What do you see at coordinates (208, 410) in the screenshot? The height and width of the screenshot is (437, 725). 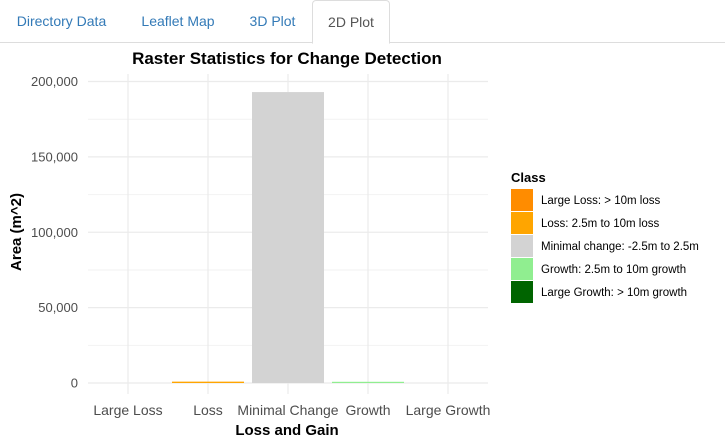 I see `x-tick-label: Loss` at bounding box center [208, 410].